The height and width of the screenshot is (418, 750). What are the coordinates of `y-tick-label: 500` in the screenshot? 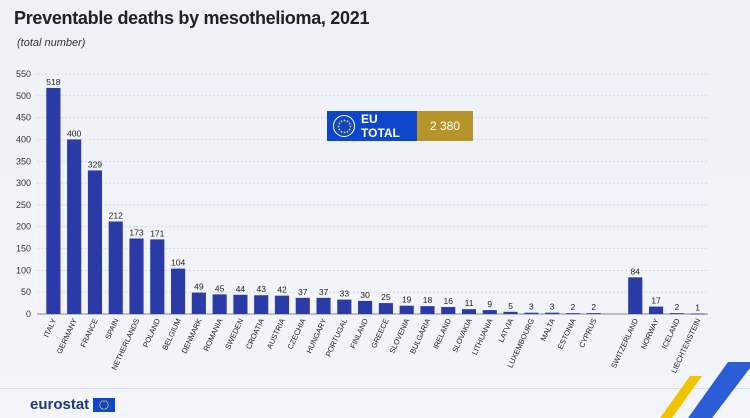 It's located at (23, 96).